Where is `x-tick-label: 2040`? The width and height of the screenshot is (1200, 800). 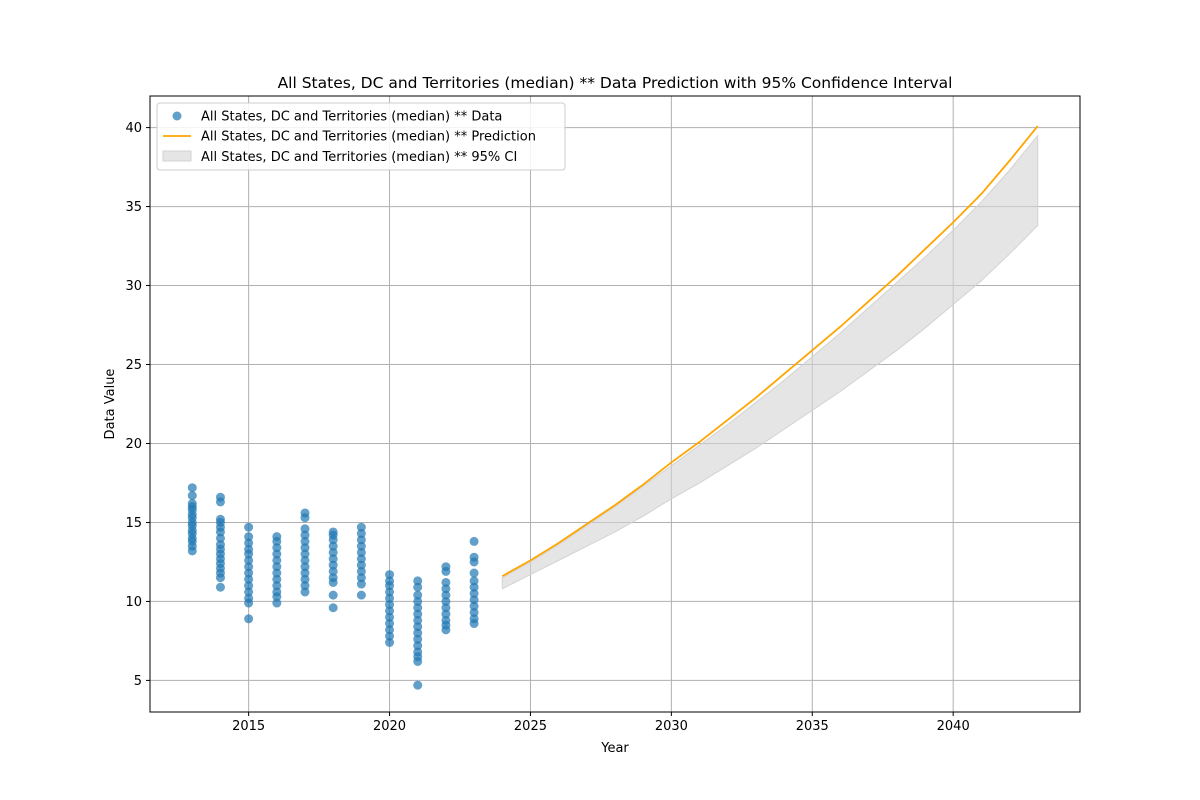
x-tick-label: 2040 is located at coordinates (953, 726).